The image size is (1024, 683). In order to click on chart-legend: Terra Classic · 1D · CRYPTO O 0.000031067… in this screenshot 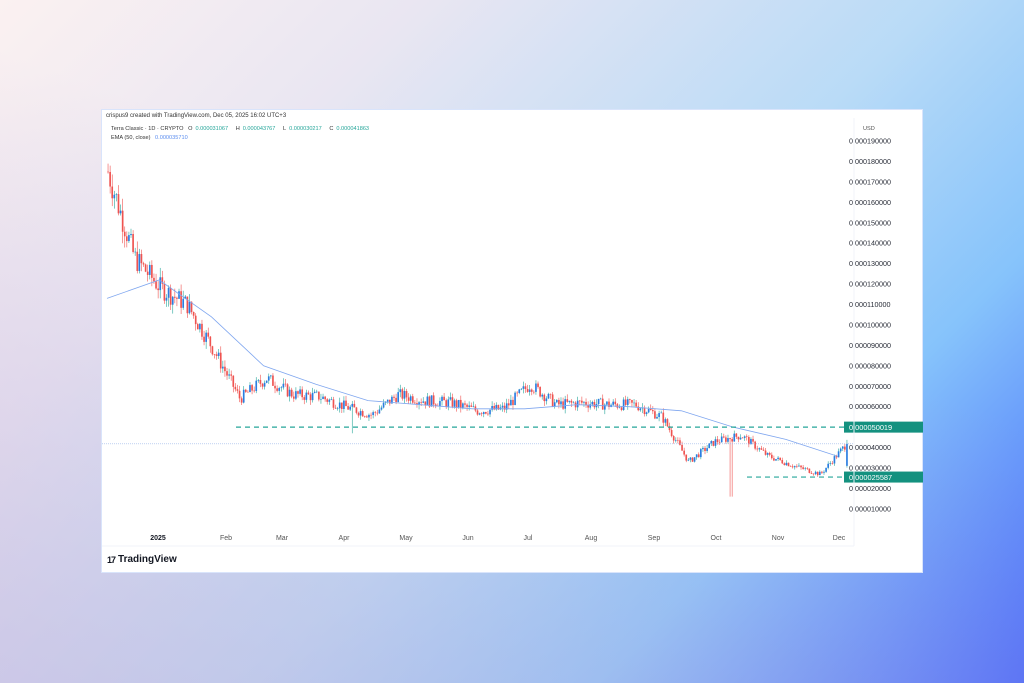, I will do `click(243, 133)`.